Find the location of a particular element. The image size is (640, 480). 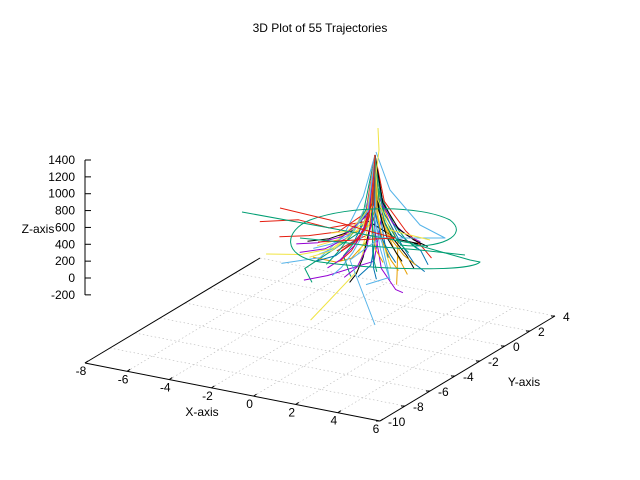

x-tick-label: 6 is located at coordinates (376, 429).